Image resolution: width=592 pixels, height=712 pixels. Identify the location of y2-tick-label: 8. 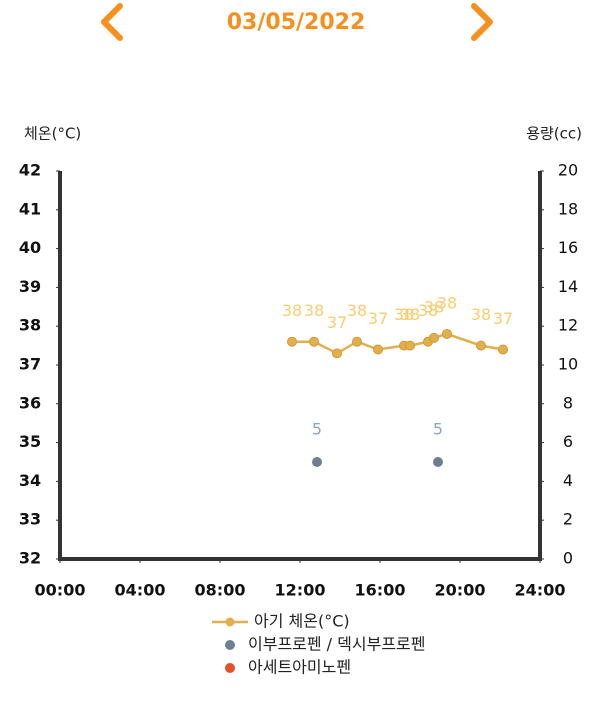
(568, 402).